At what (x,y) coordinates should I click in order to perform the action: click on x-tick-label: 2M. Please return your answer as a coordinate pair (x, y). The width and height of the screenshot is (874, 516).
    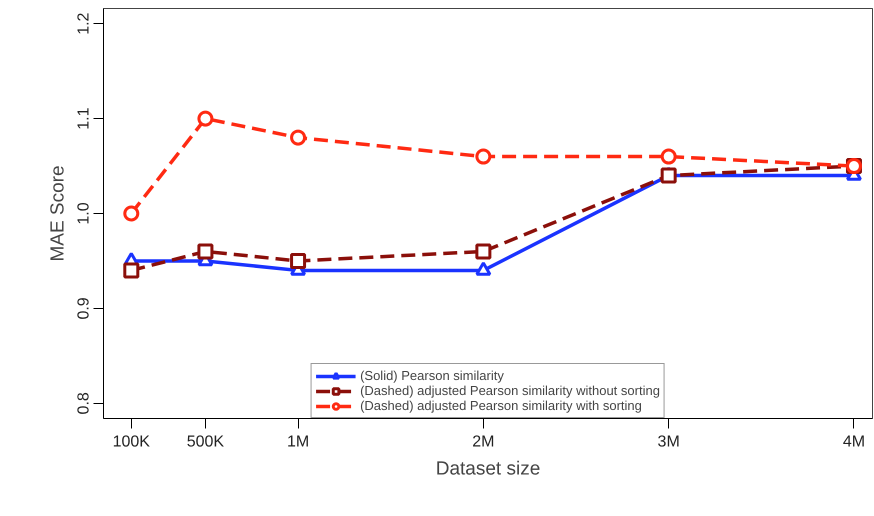
    Looking at the image, I should click on (483, 442).